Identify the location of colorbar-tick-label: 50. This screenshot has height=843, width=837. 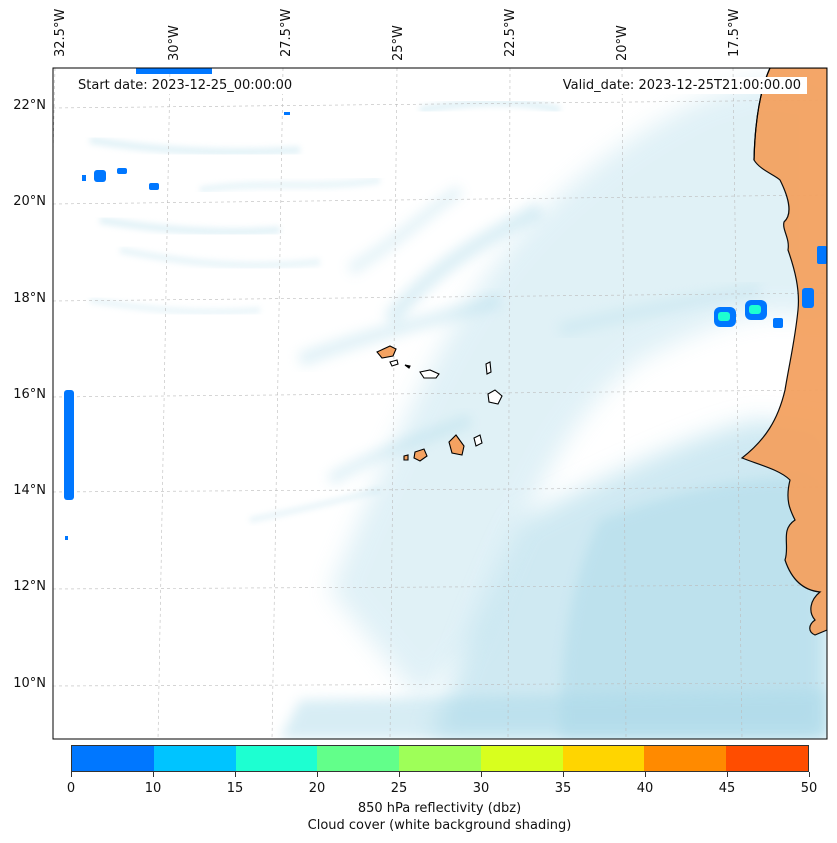
(809, 788).